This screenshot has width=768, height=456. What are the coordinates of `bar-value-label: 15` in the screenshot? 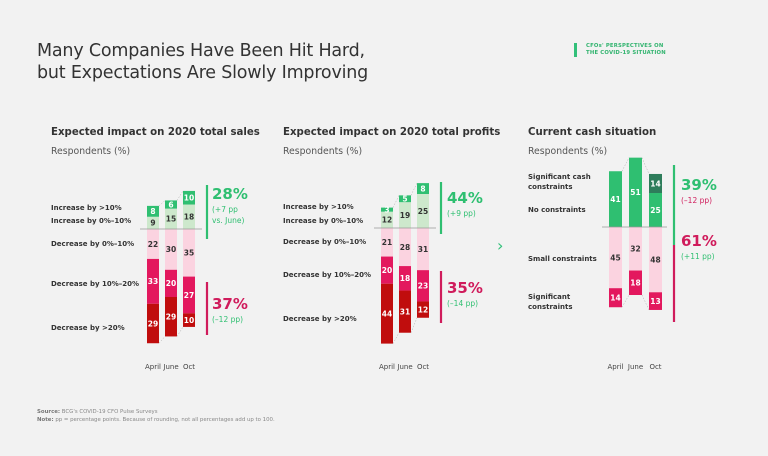 It's located at (171, 219).